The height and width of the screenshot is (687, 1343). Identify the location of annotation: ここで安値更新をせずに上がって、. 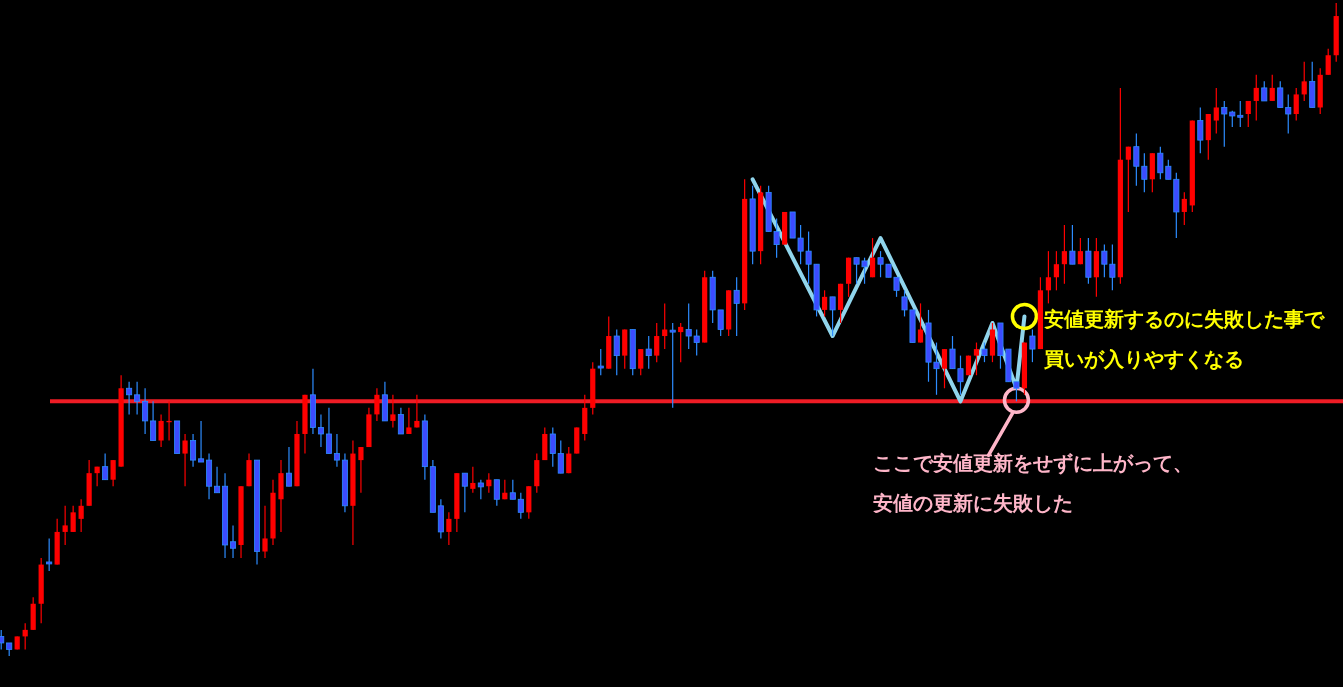
(1033, 463).